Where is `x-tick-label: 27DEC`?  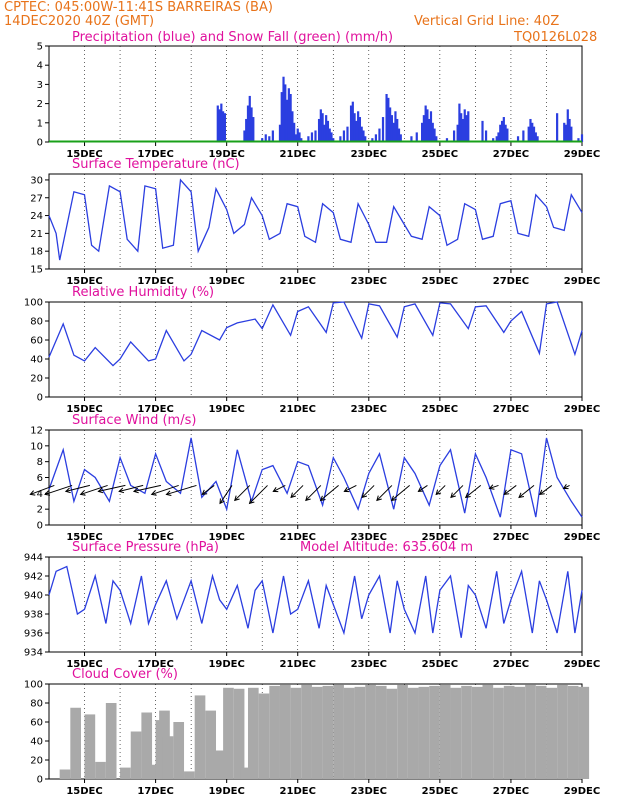 x-tick-label: 27DEC is located at coordinates (511, 537).